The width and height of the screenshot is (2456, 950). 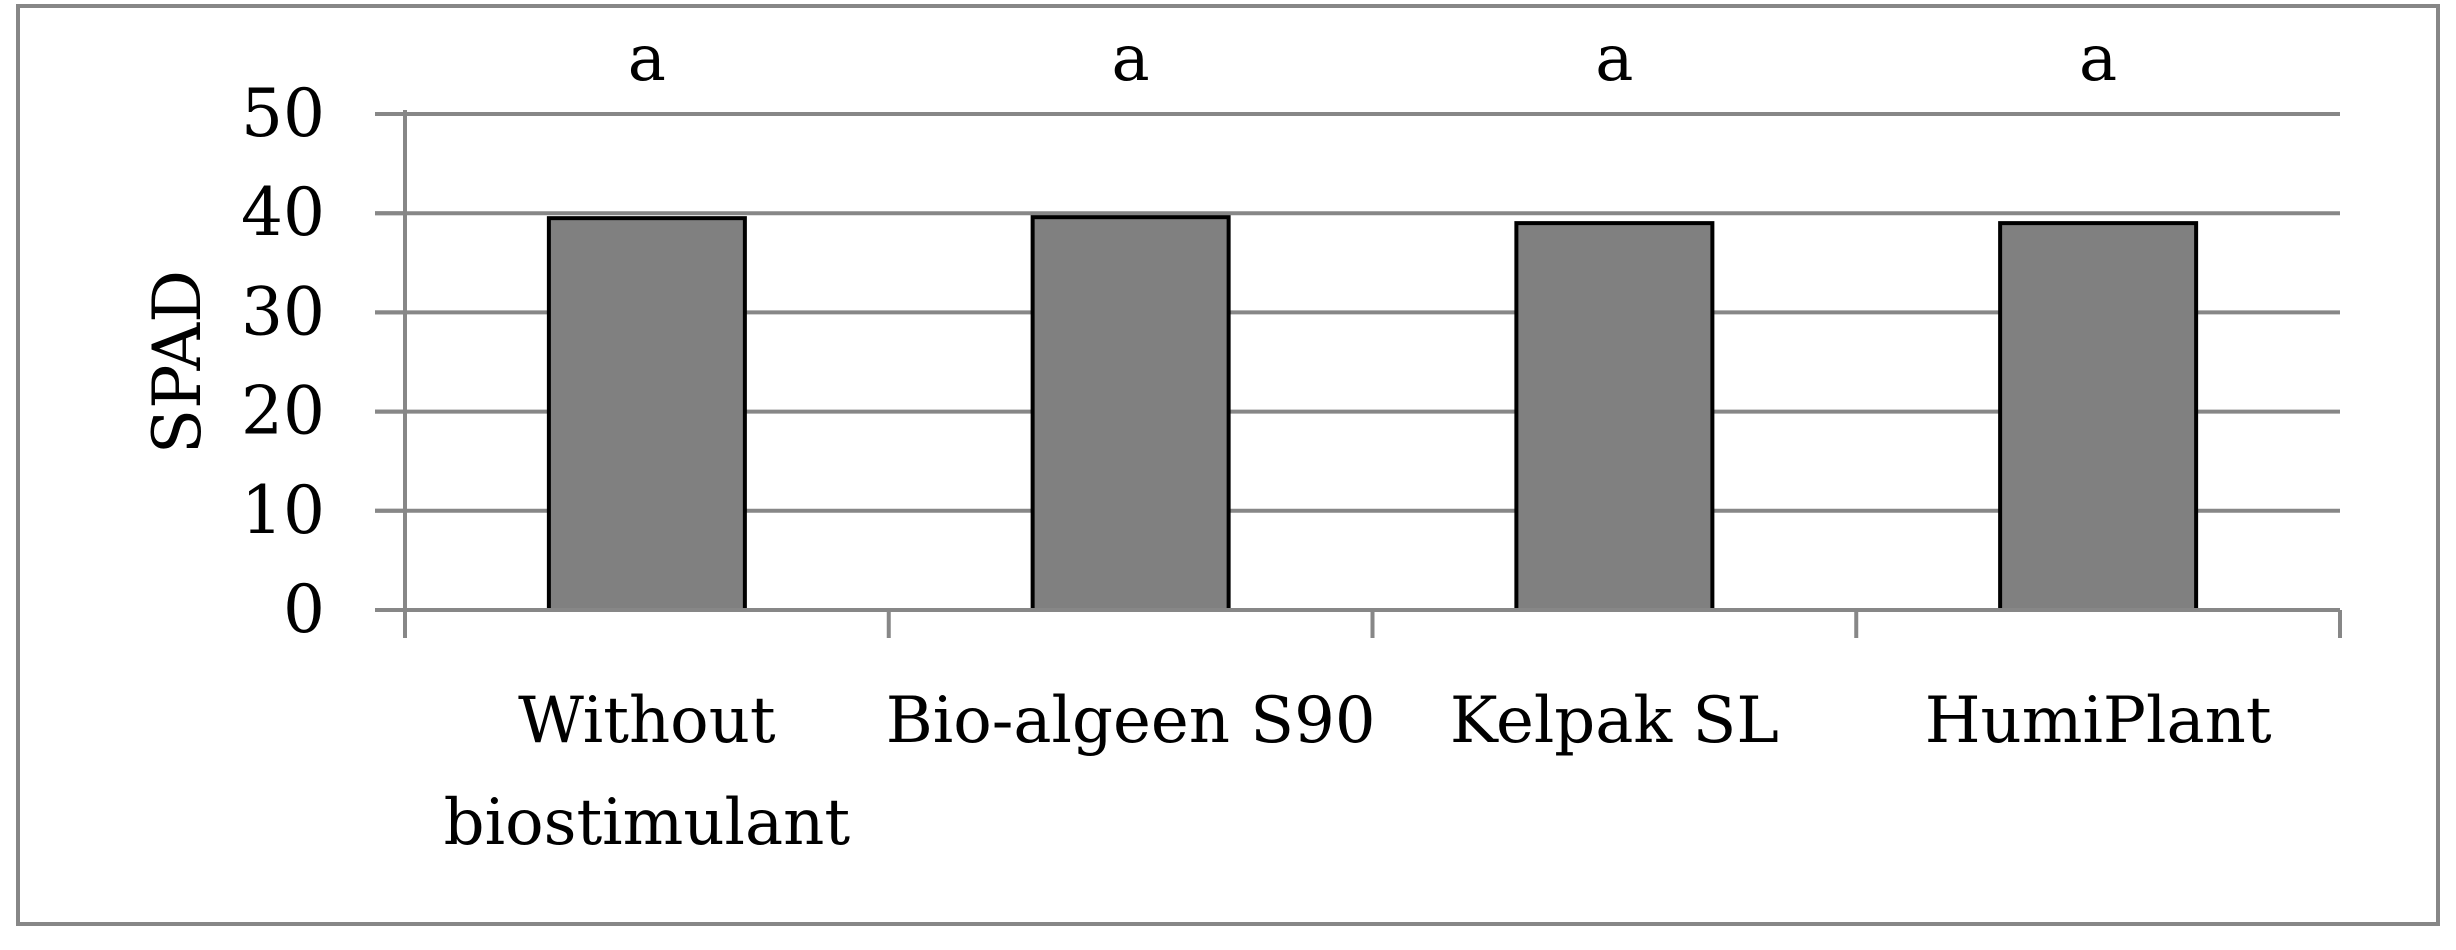 I want to click on x-tick-label: Bio-algeen S90, so click(x=1131, y=721).